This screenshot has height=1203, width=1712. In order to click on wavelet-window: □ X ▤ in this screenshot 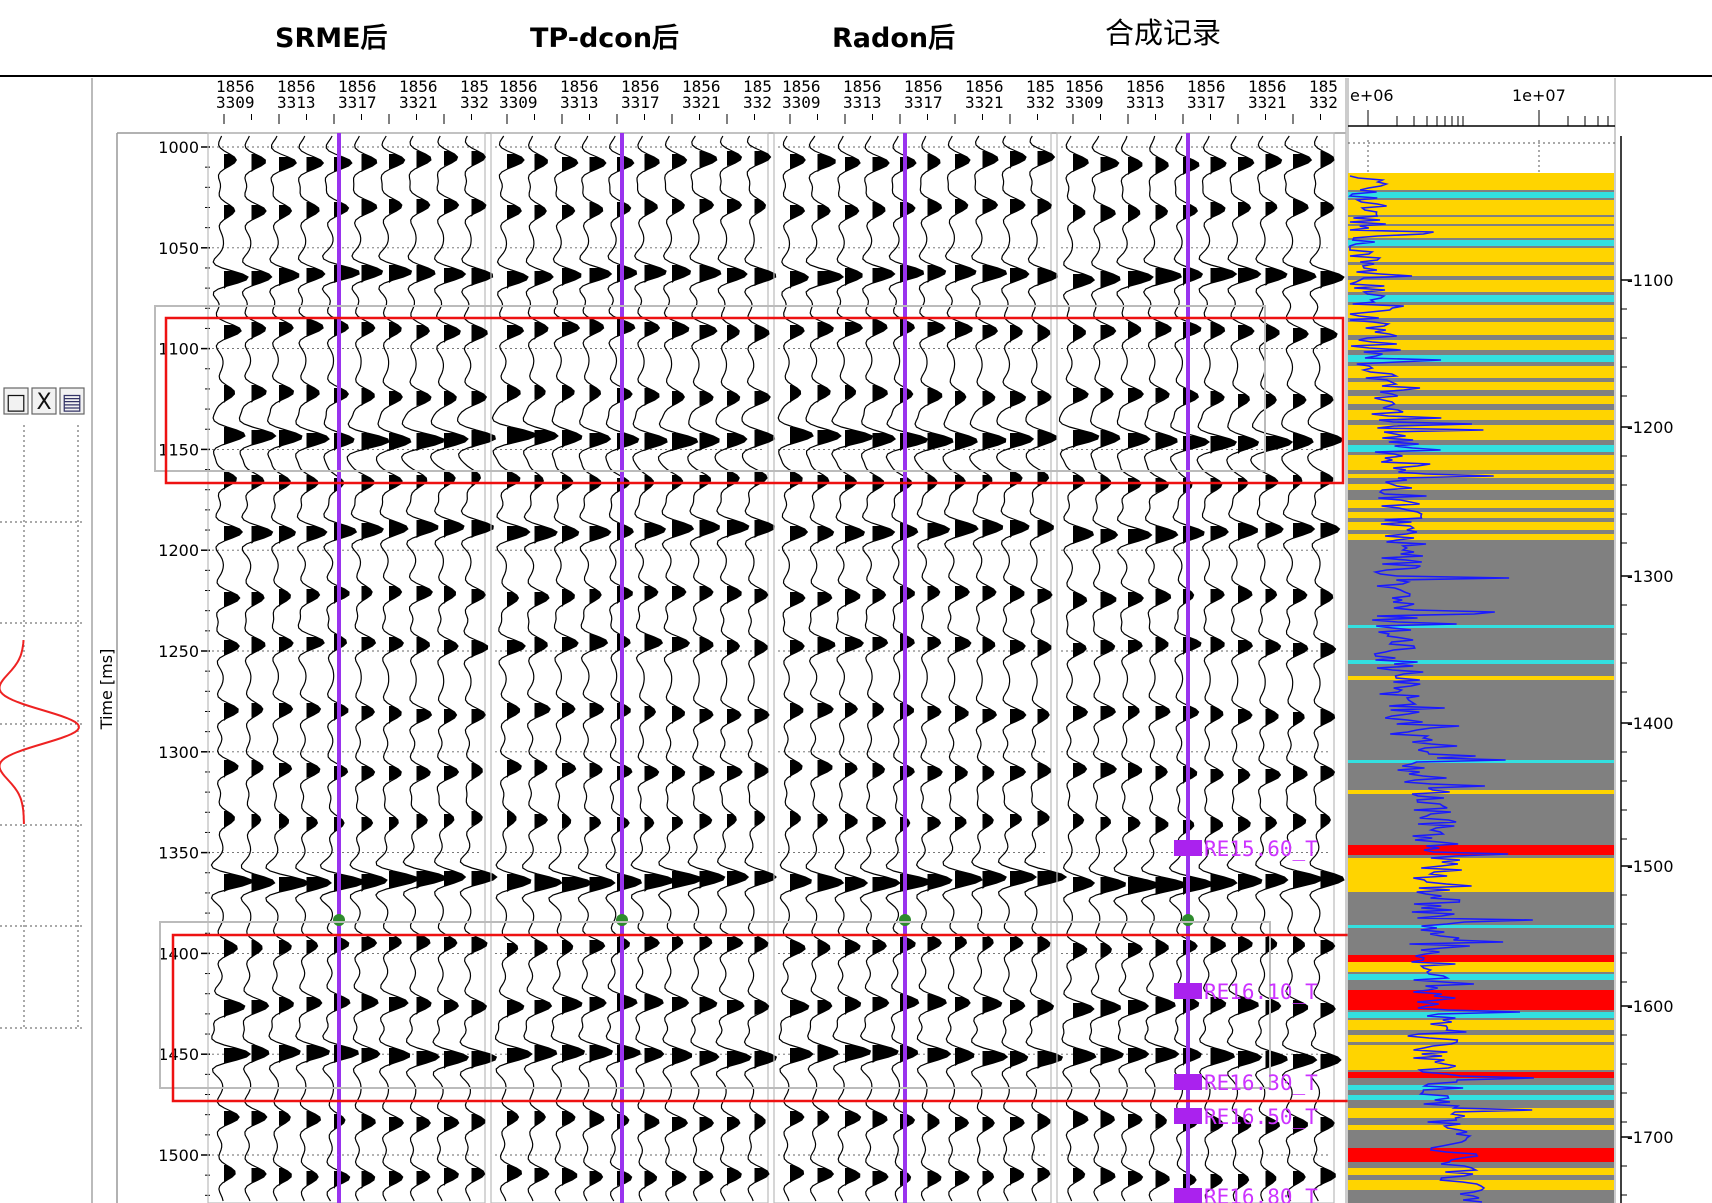, I will do `click(42, 708)`.